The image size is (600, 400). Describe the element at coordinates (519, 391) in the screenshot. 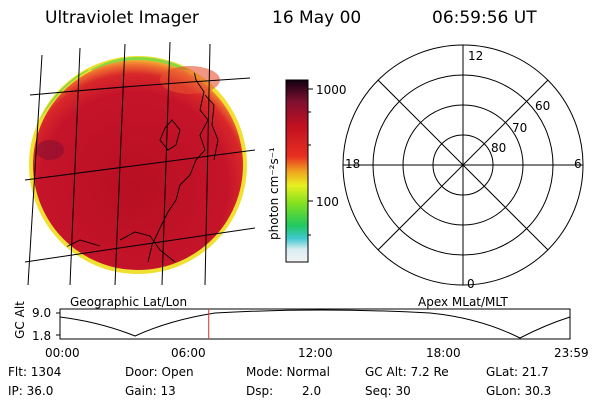

I see `geo-longitude: GLon: 30.3` at that location.